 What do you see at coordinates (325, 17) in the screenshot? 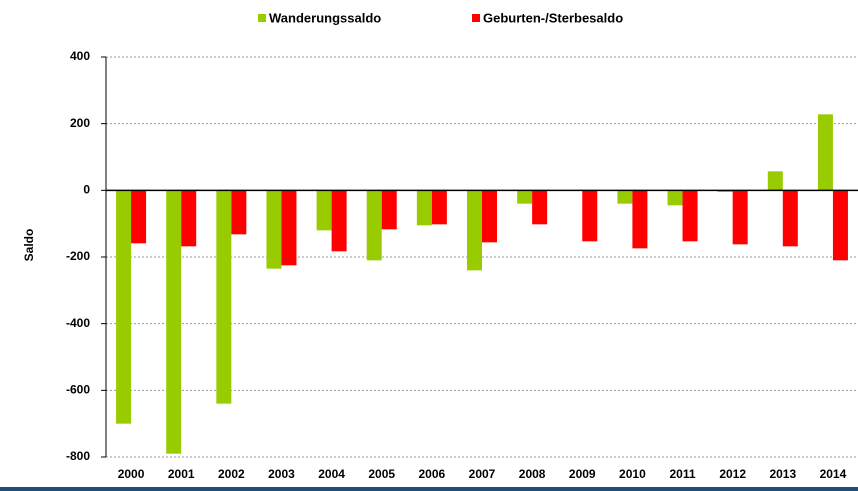
I see `legend-label: Wanderungssaldo` at bounding box center [325, 17].